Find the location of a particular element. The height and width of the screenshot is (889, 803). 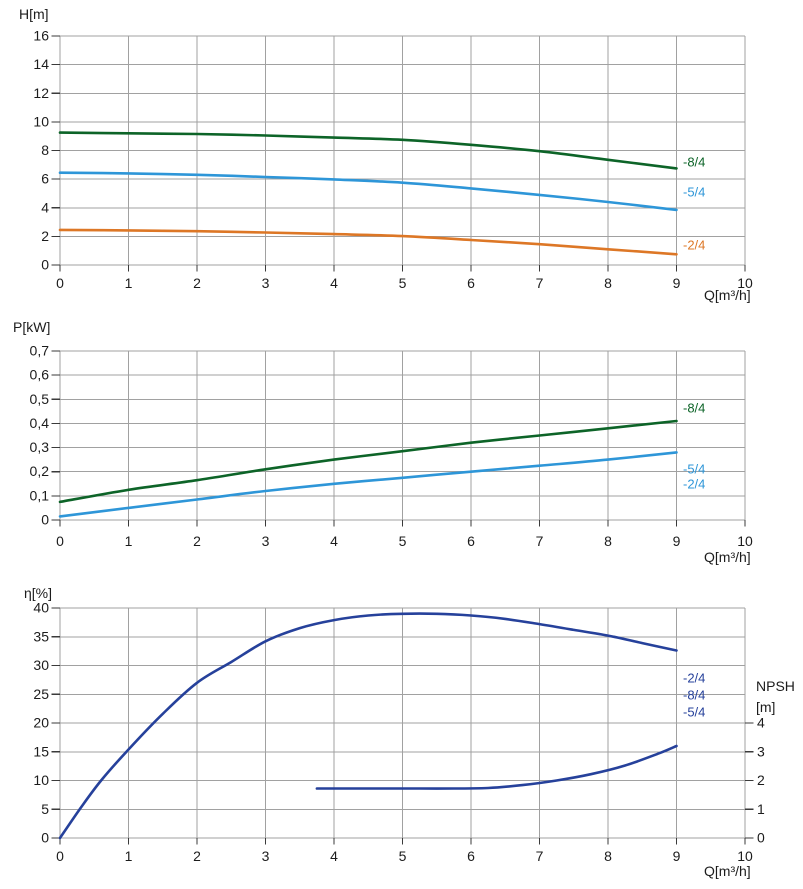

y-tick-label: 35 is located at coordinates (41, 636).